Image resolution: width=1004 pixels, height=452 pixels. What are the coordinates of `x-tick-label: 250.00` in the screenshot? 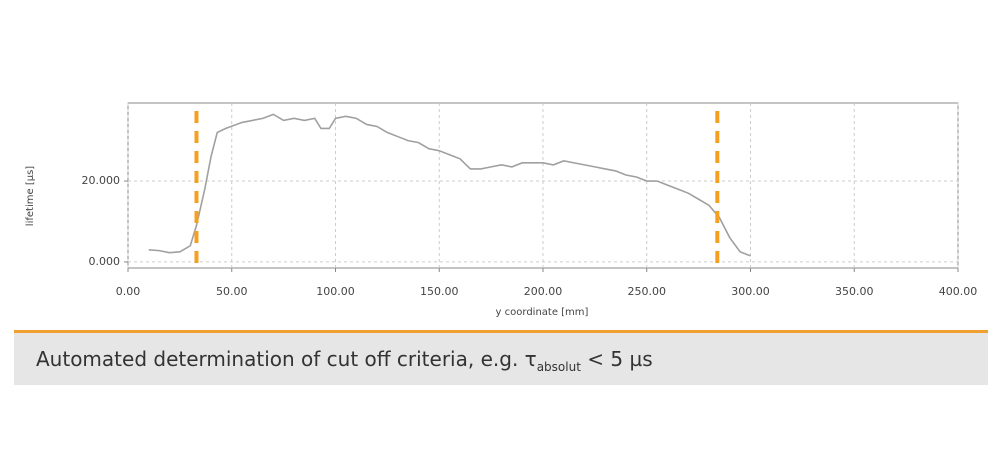 It's located at (647, 291).